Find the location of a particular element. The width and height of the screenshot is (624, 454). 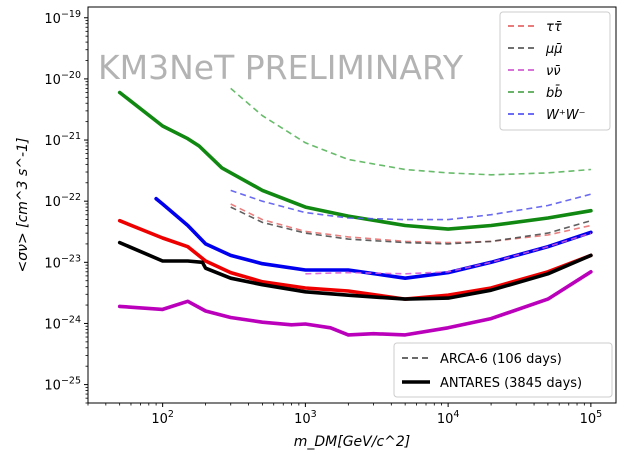

series-antares-tau-tau is located at coordinates (355, 259).